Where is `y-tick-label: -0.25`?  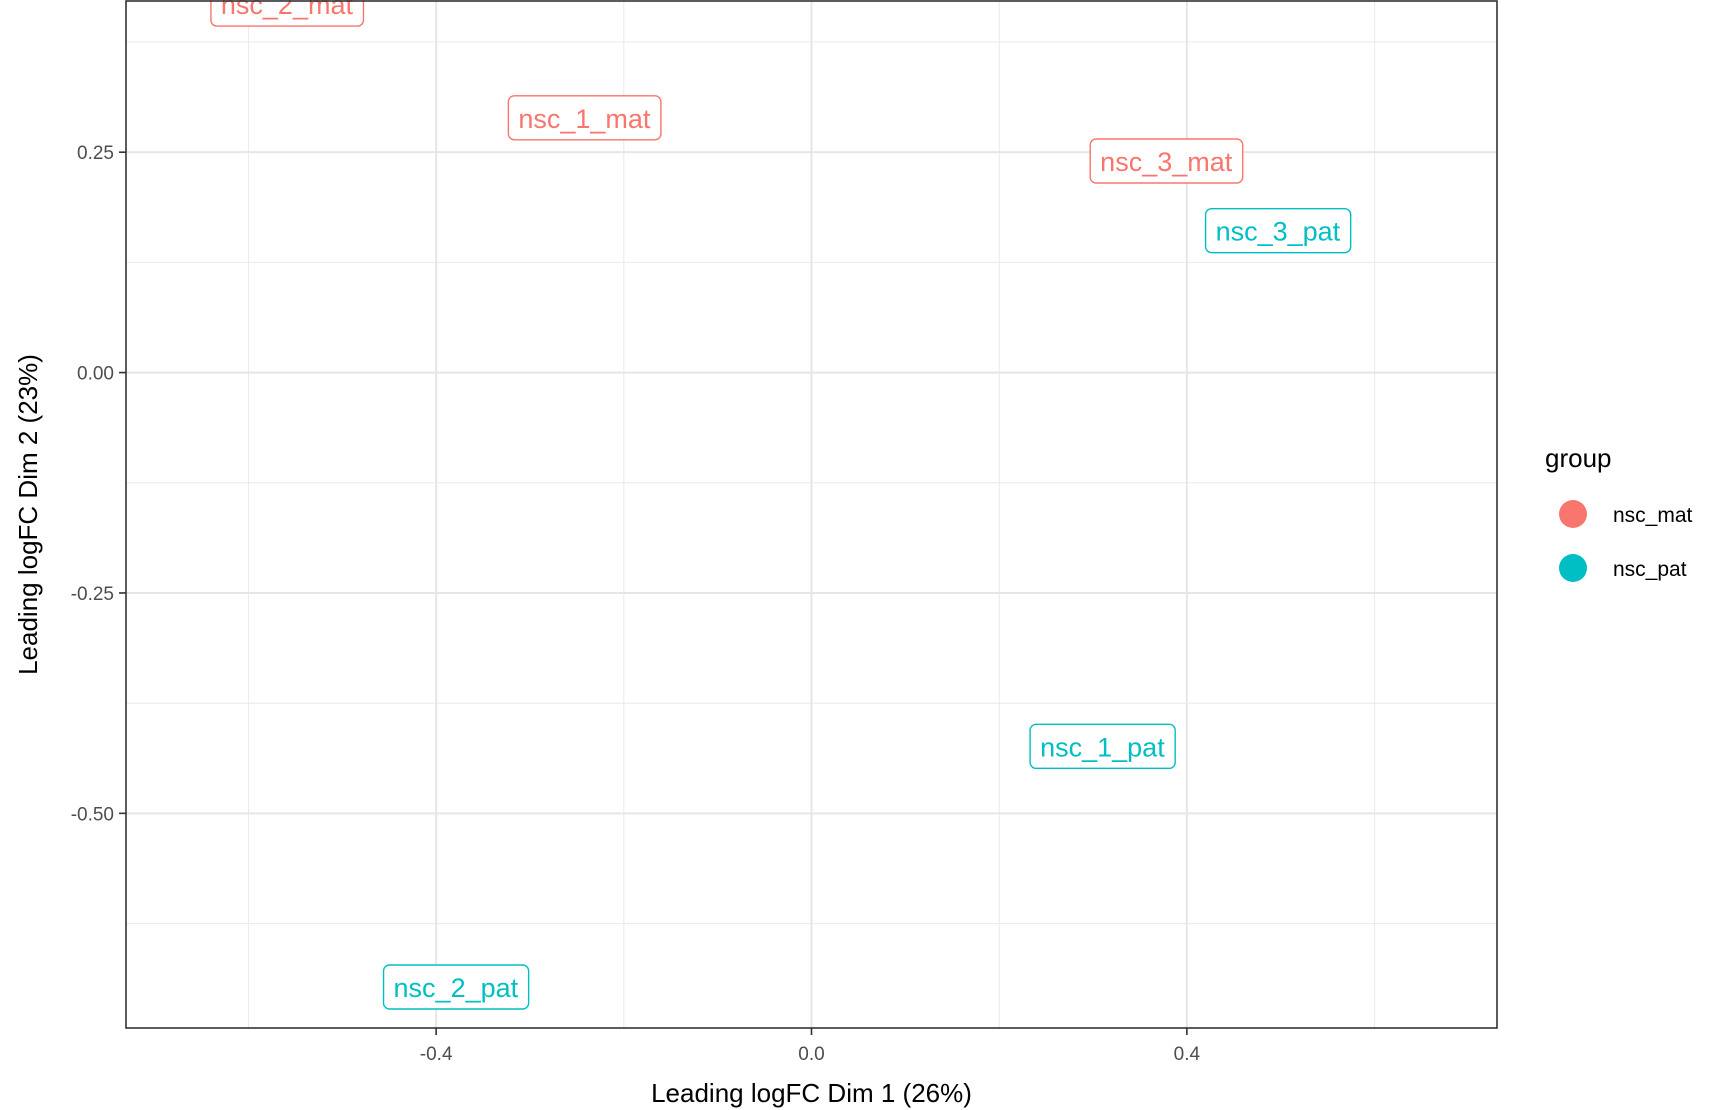 y-tick-label: -0.25 is located at coordinates (92, 594).